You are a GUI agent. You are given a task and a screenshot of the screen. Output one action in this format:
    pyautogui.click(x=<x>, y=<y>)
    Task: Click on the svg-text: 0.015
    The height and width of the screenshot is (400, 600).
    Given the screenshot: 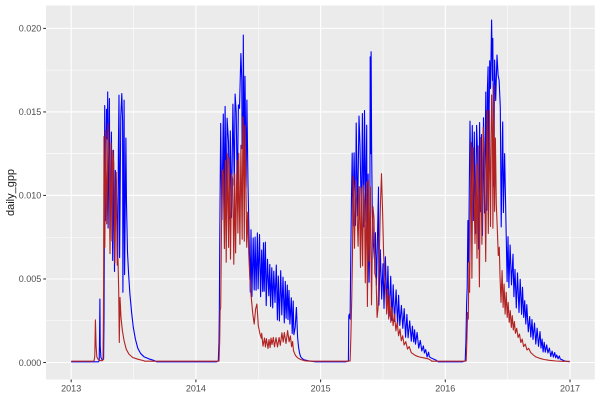 What is the action you would take?
    pyautogui.click(x=30, y=112)
    